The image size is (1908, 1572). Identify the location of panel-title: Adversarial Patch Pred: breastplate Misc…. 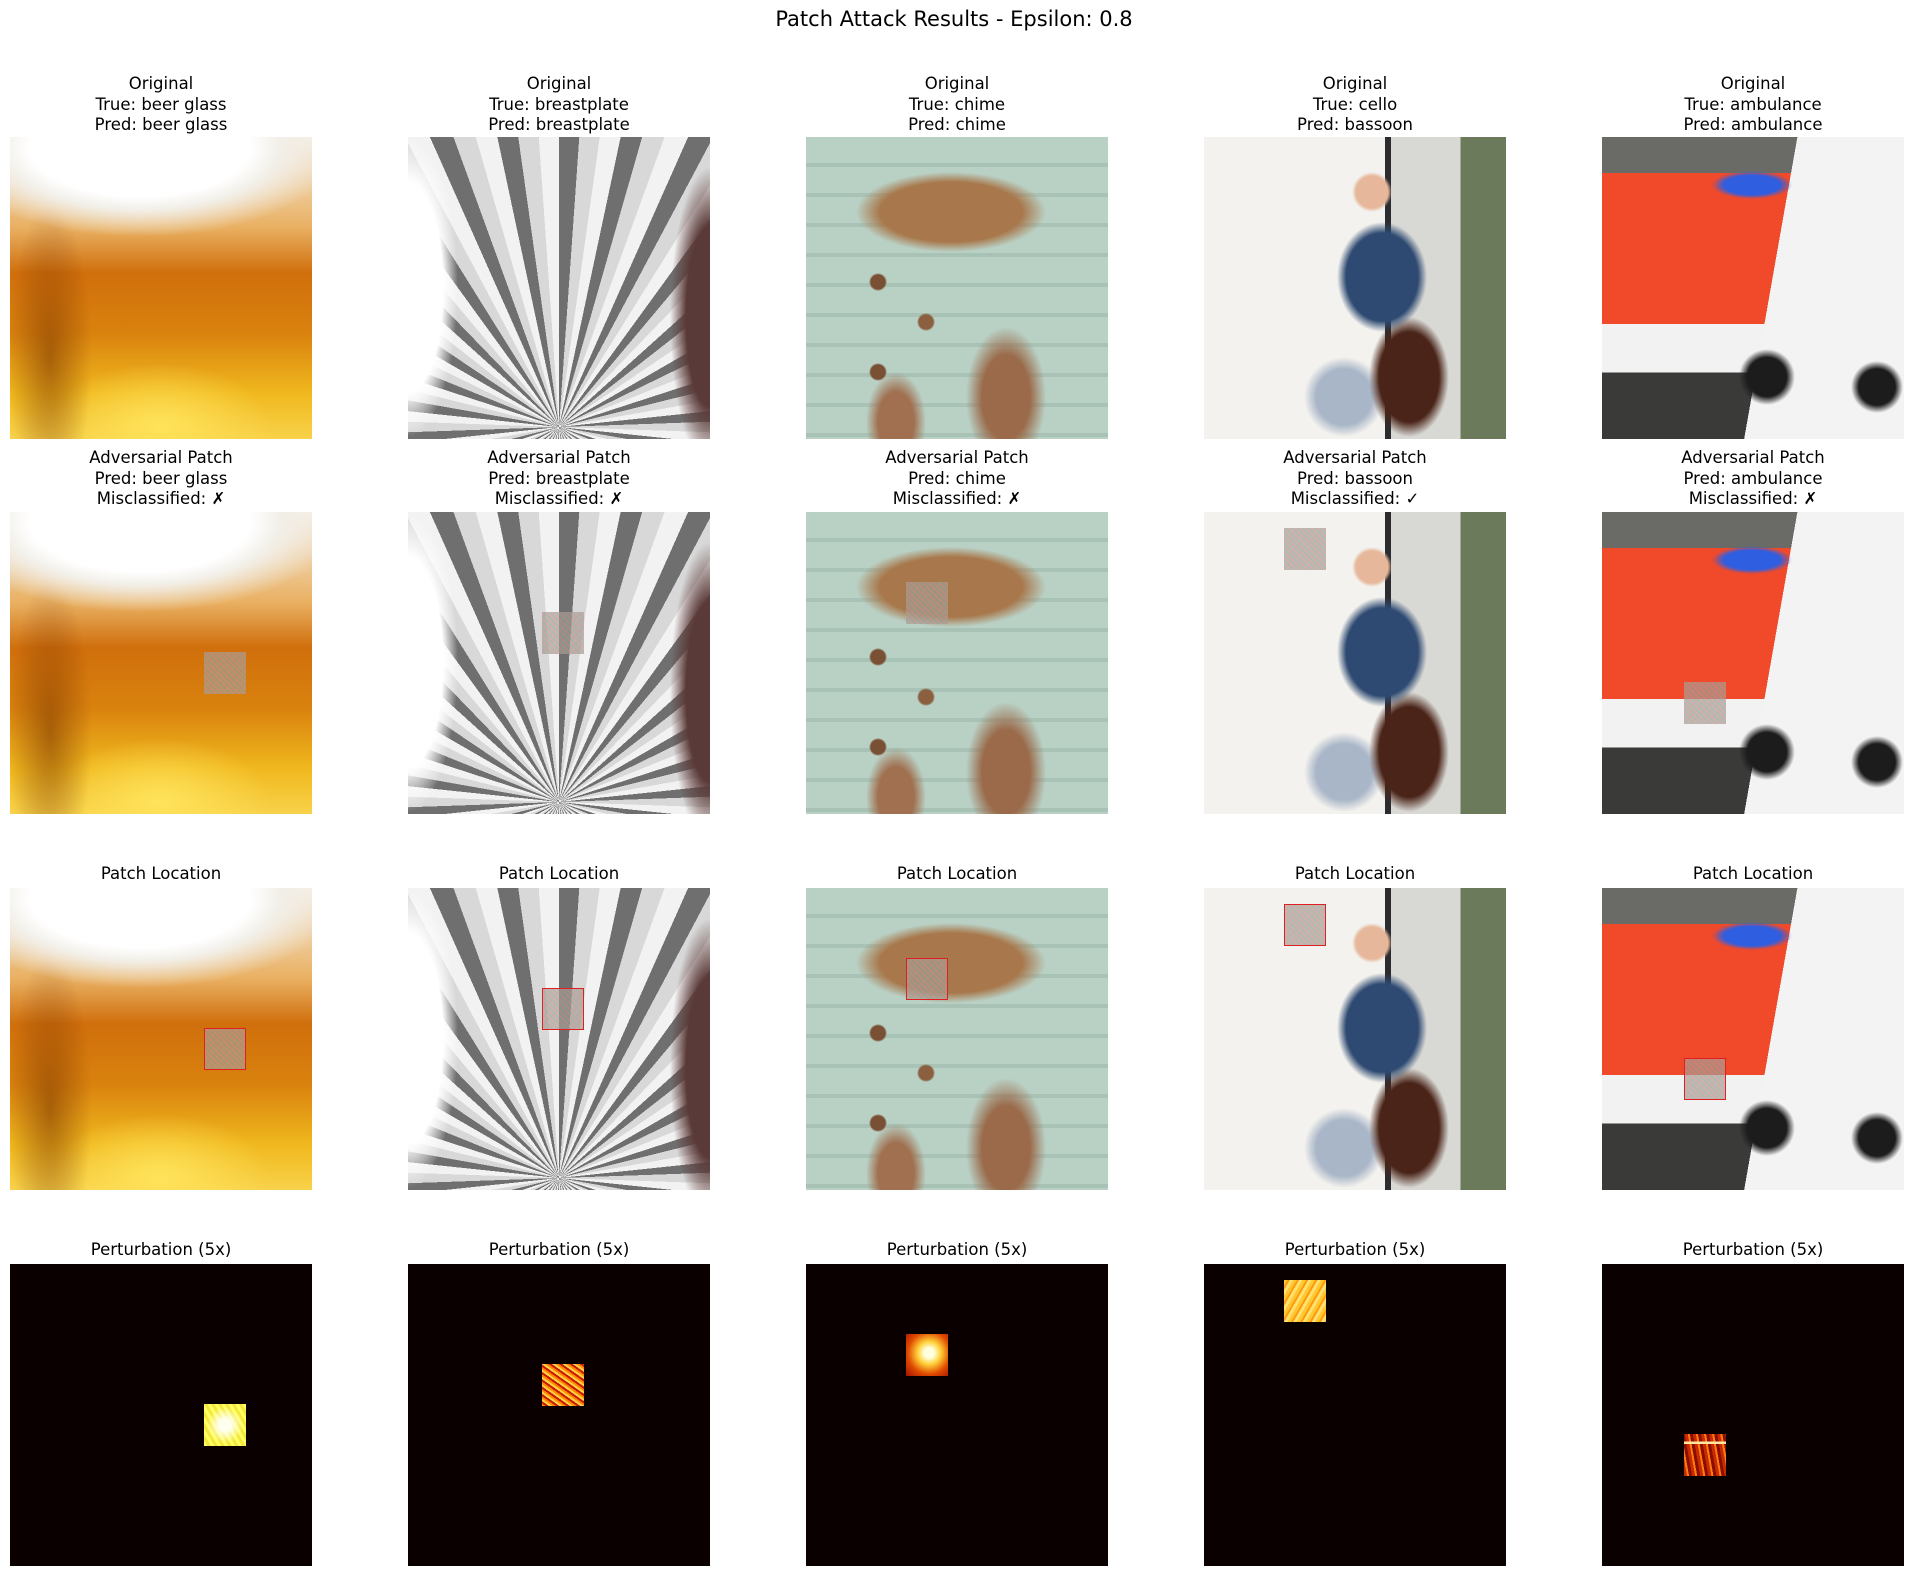
(559, 479).